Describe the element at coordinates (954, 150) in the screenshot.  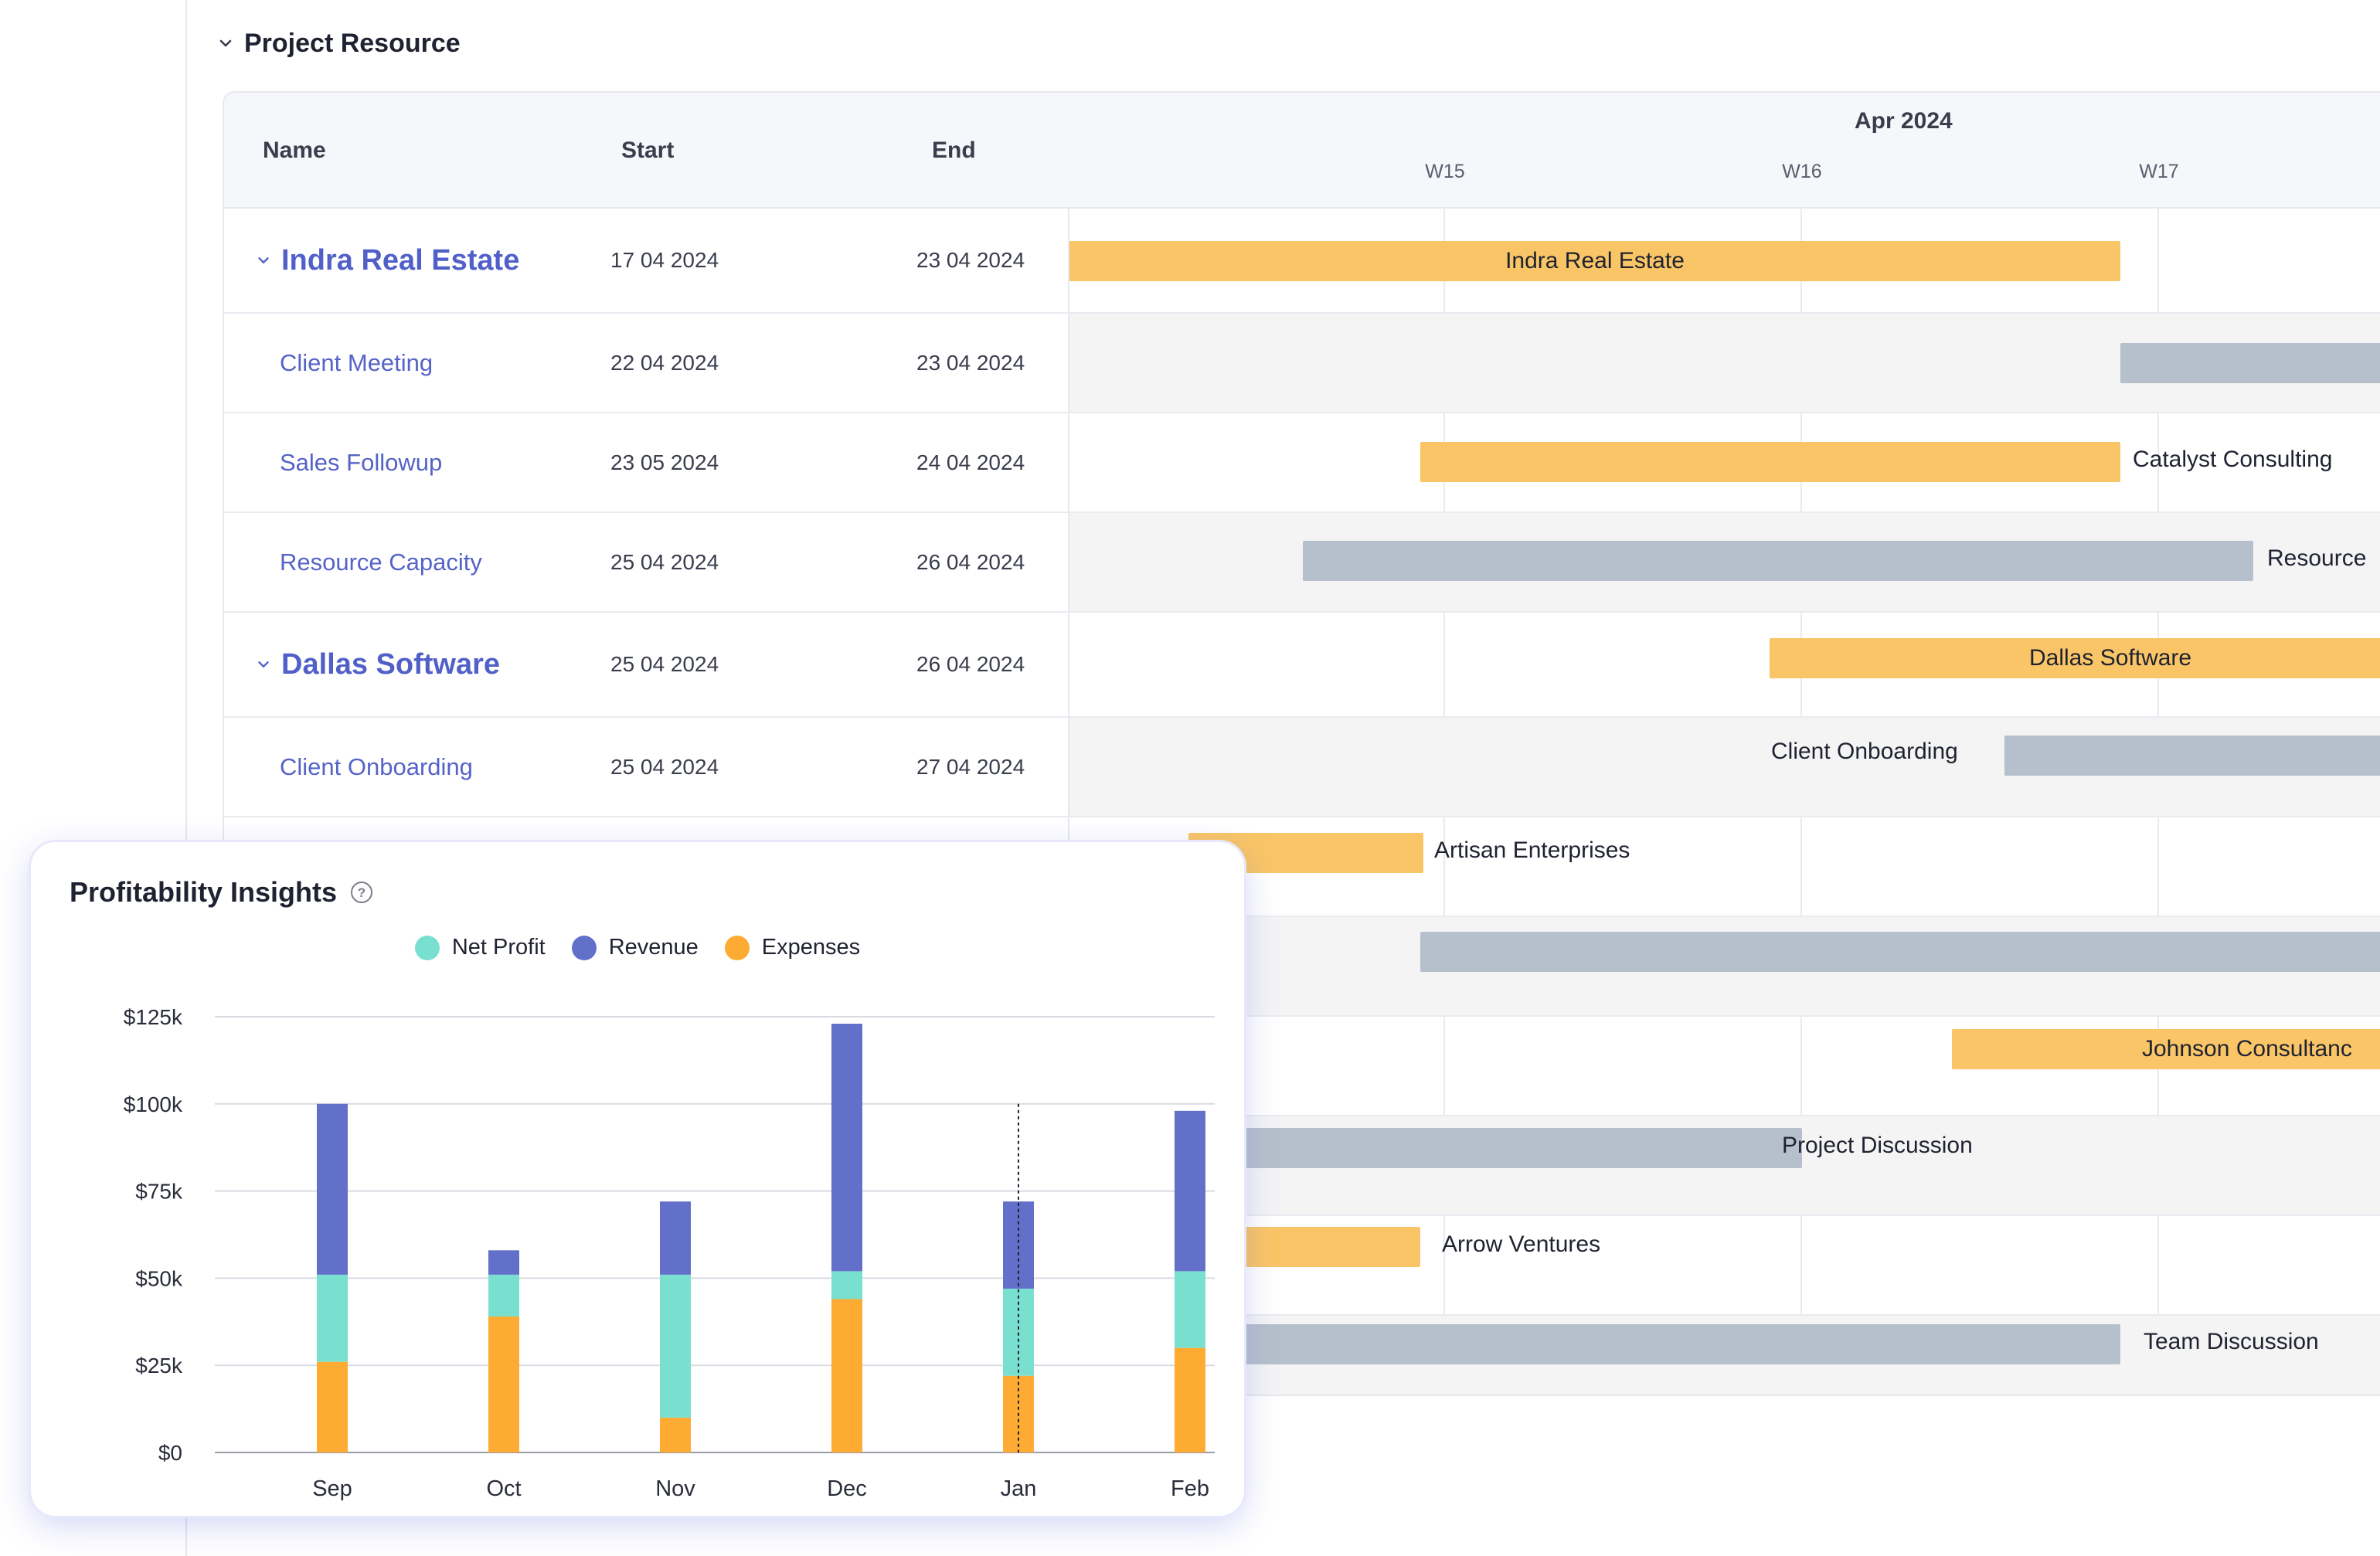
I see `column-header-end: End` at that location.